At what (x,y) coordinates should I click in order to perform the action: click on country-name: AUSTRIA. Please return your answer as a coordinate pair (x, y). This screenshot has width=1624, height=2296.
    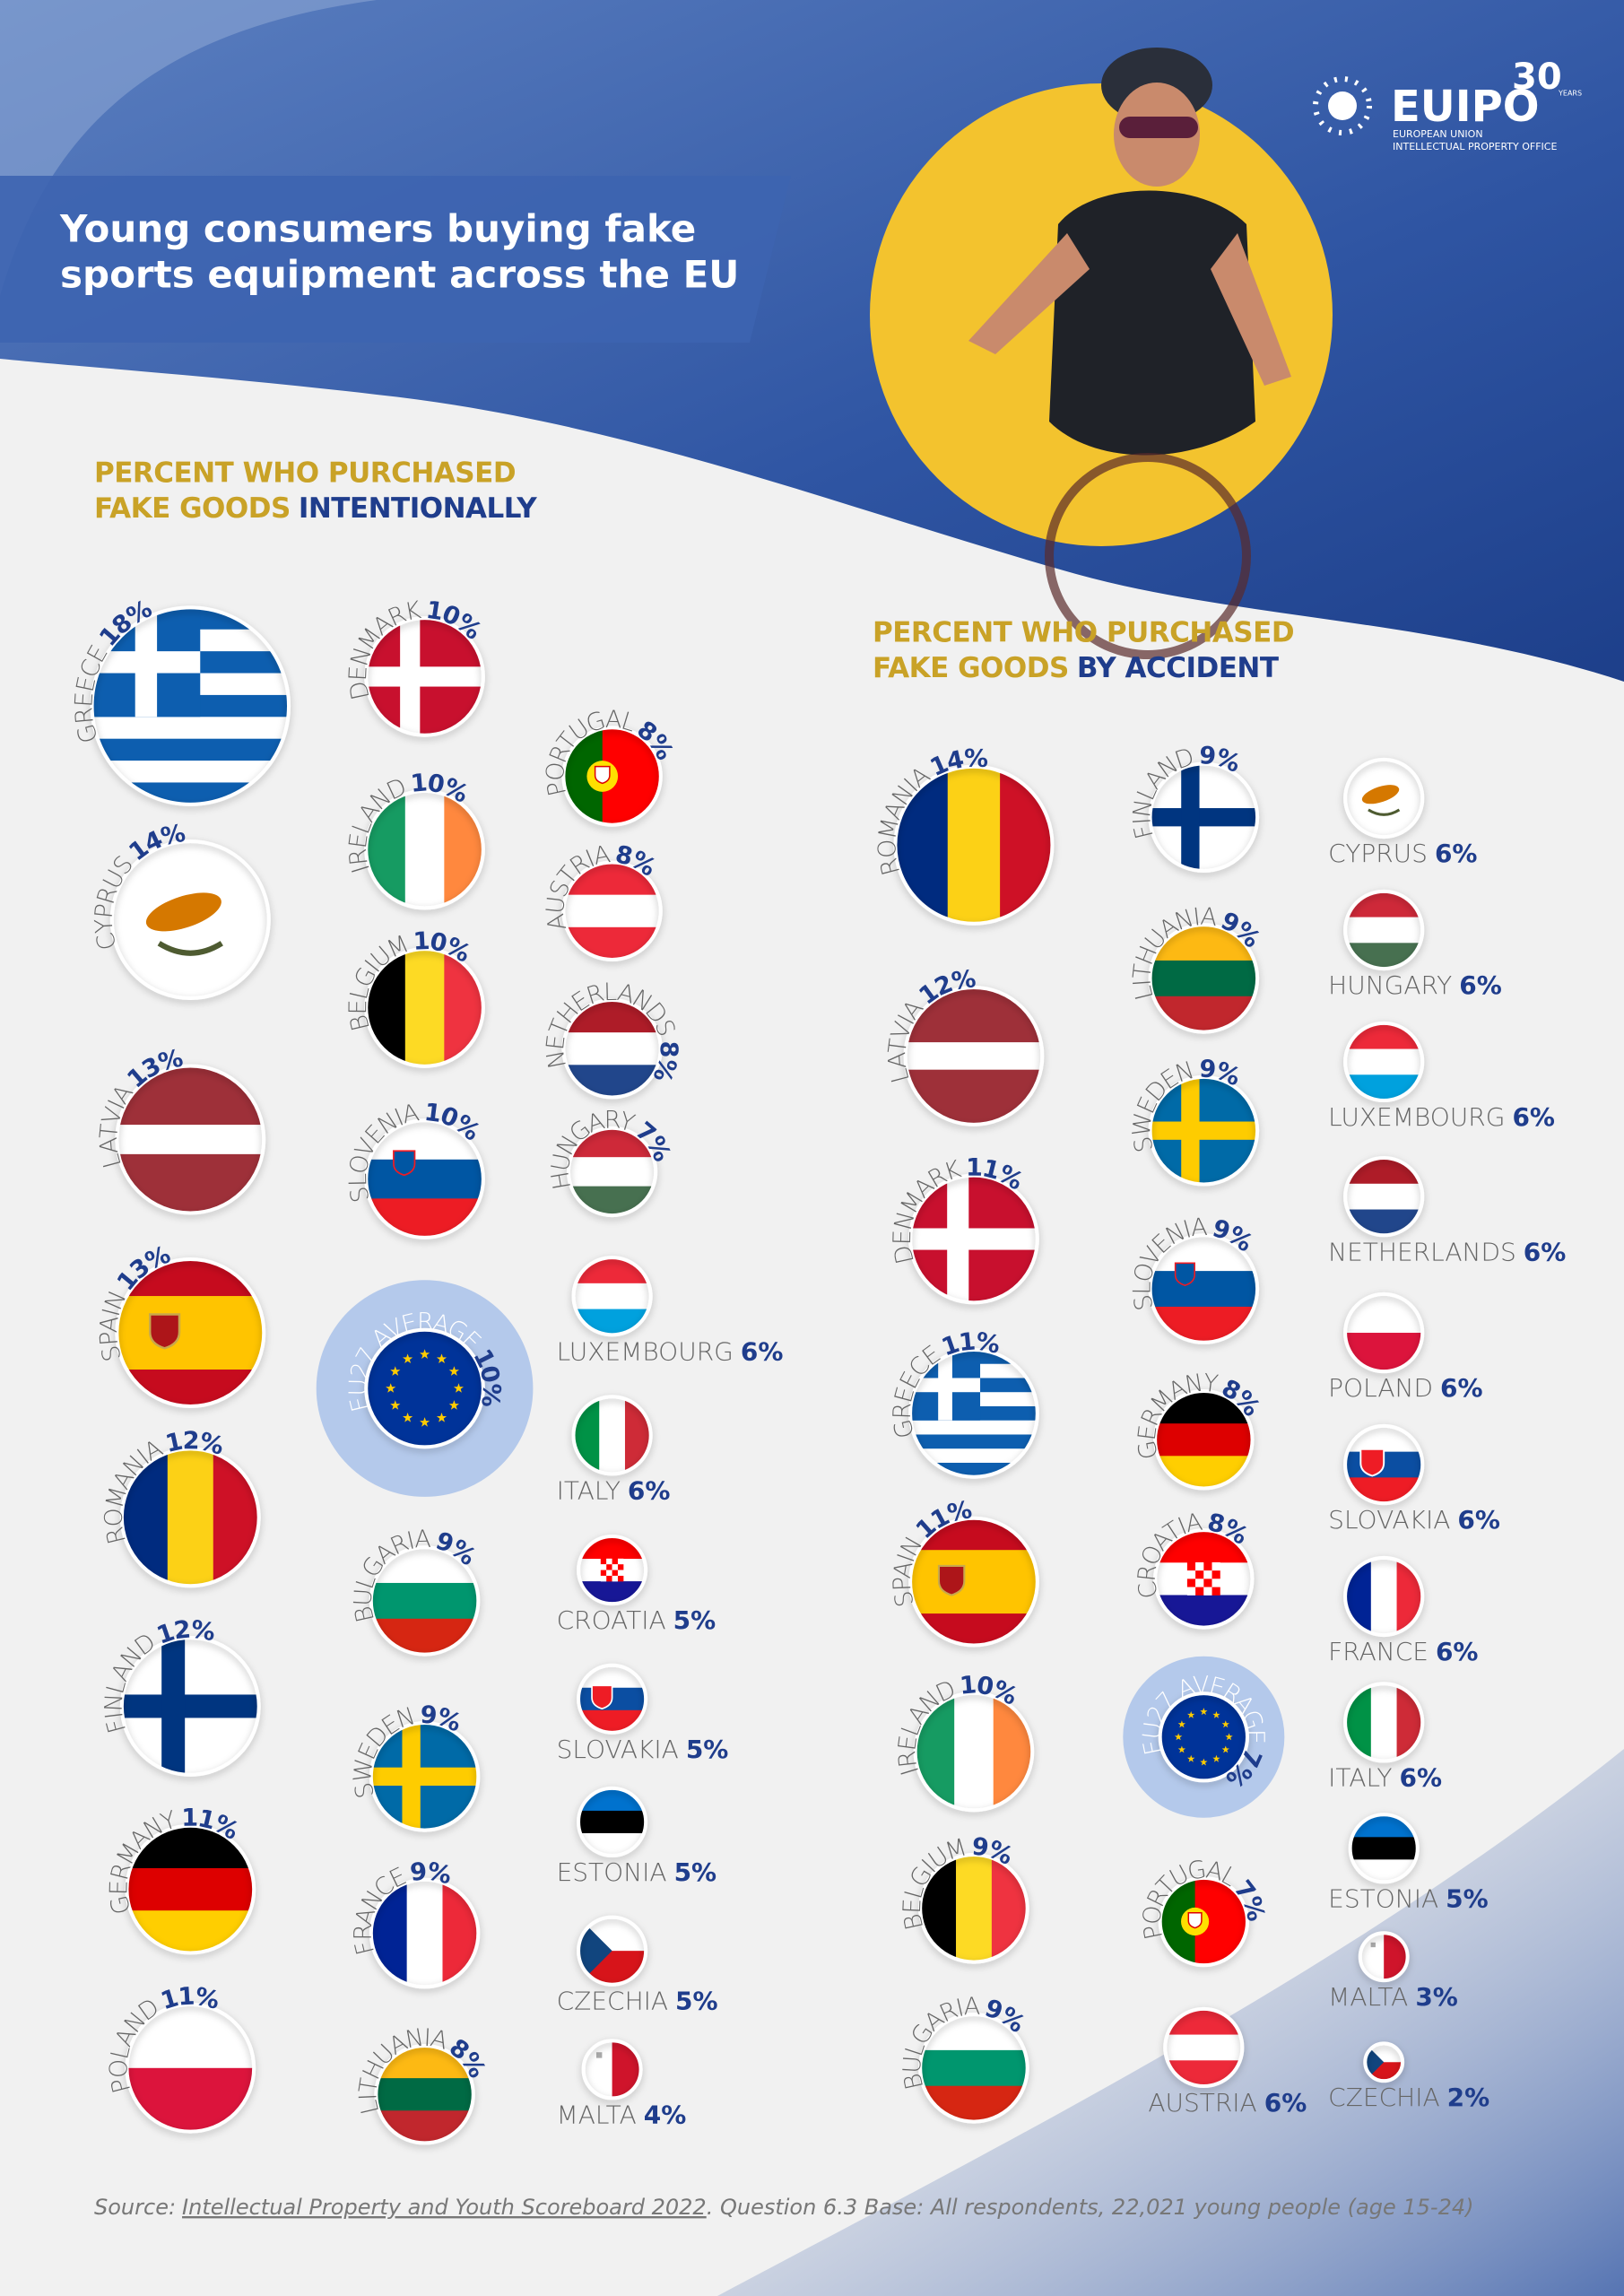
    Looking at the image, I should click on (1202, 2103).